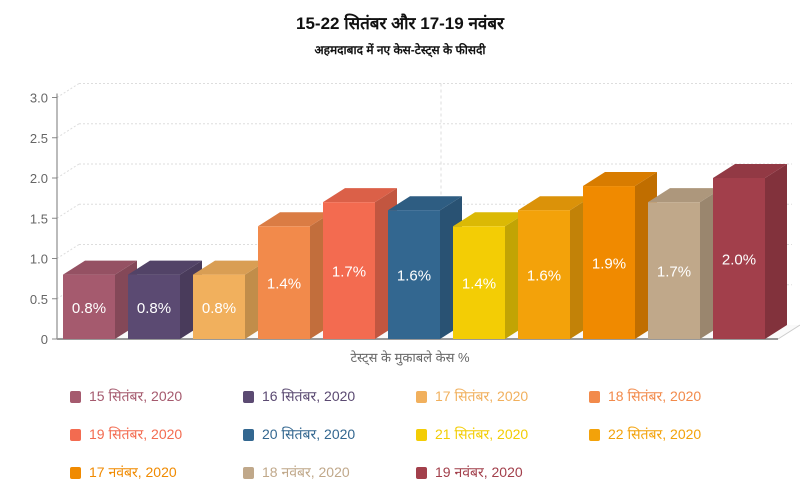  What do you see at coordinates (136, 396) in the screenshot?
I see `legend-label: 15 सितंबर, 2020` at bounding box center [136, 396].